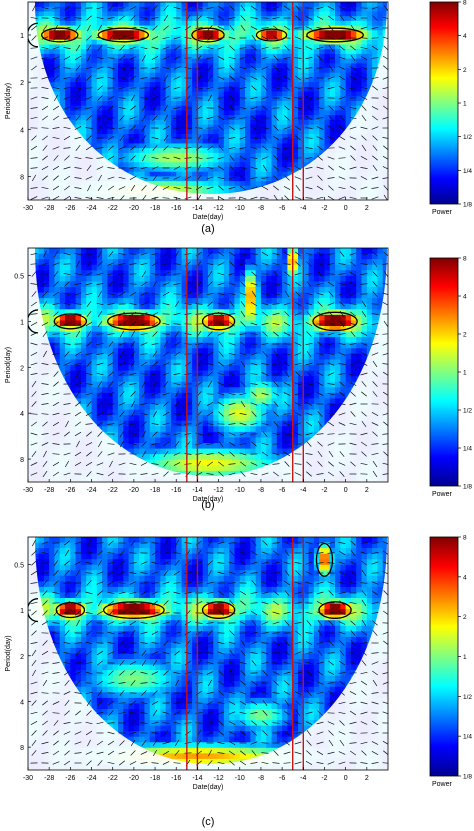 Image resolution: width=474 pixels, height=831 pixels. I want to click on y-axis-label: Period(day), so click(8, 101).